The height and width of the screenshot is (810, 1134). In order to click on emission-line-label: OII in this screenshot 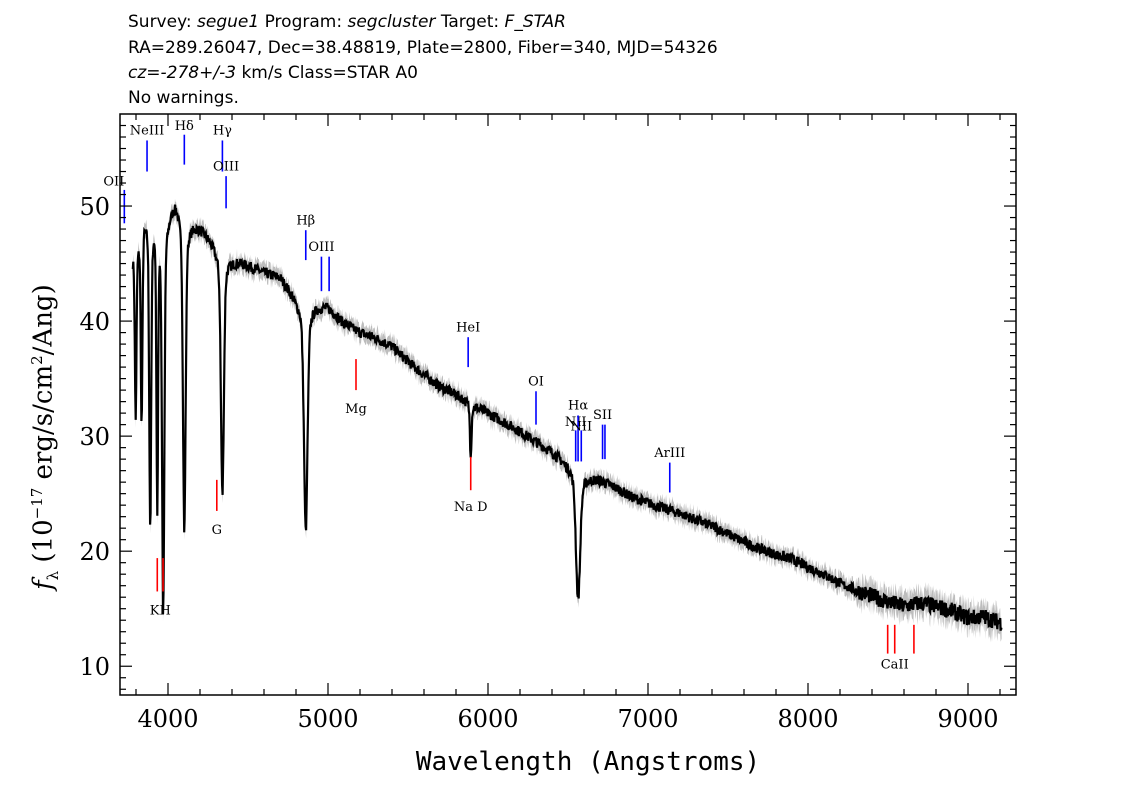, I will do `click(113, 181)`.